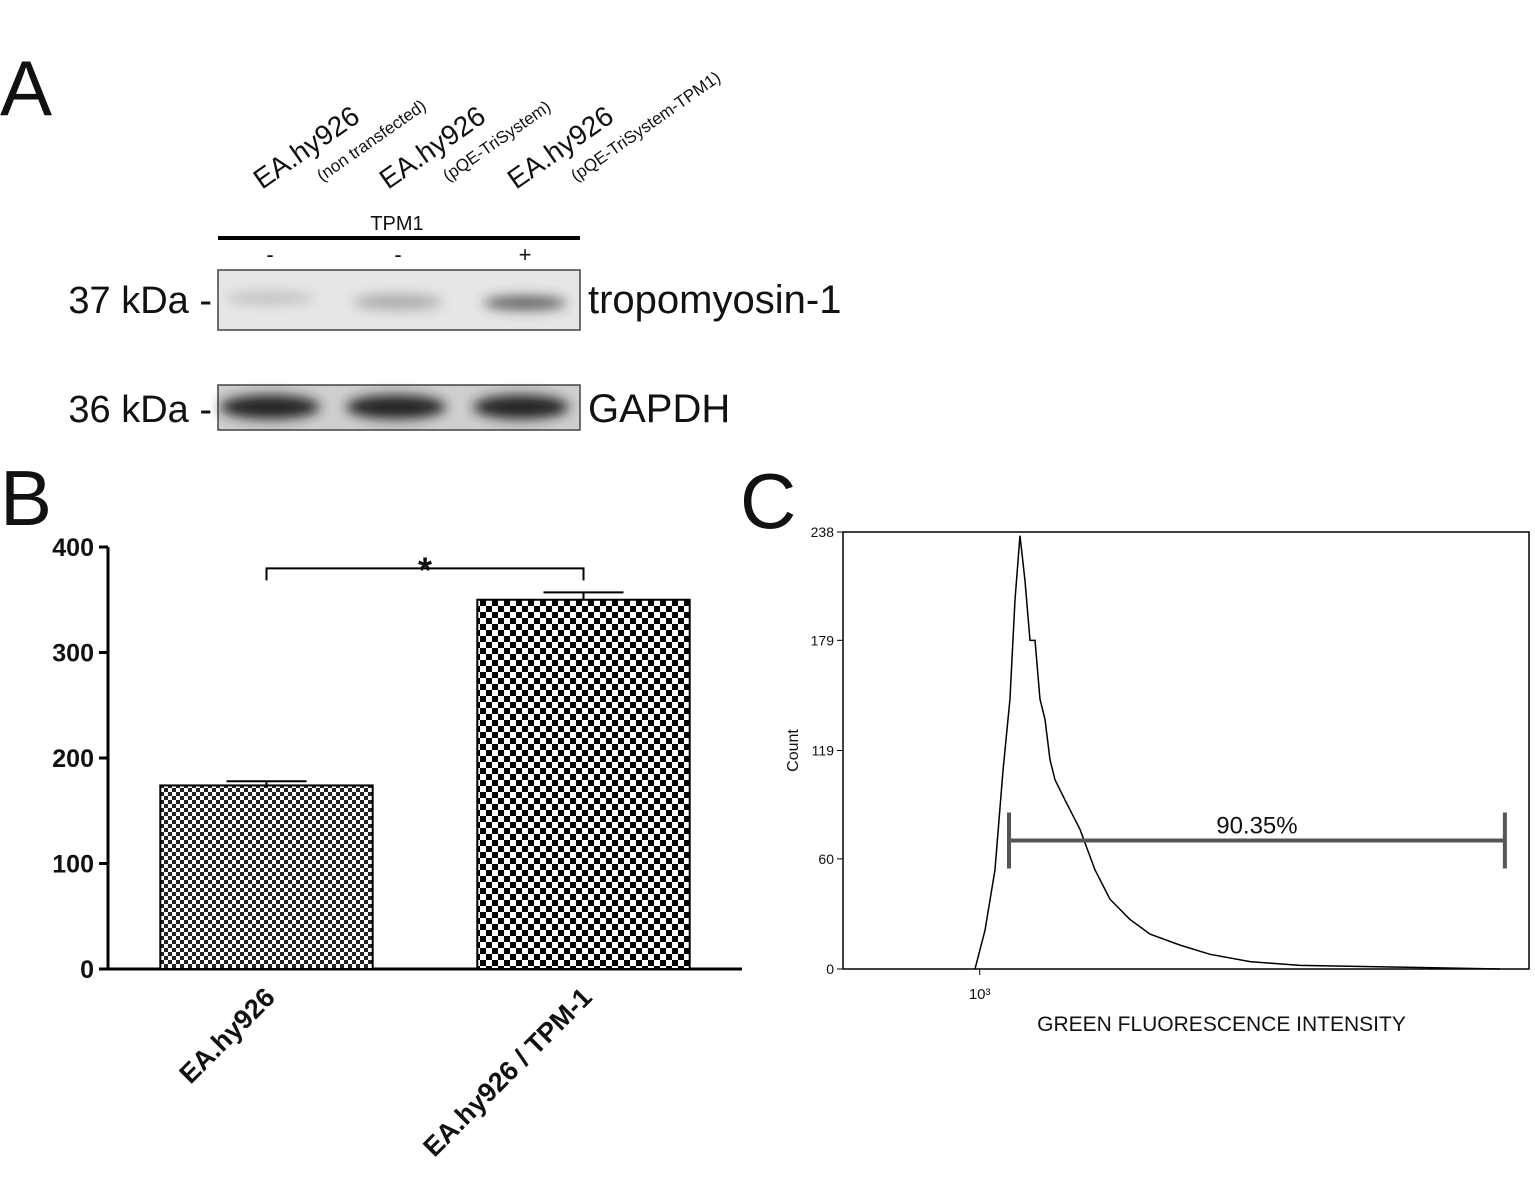 This screenshot has width=1535, height=1203. Describe the element at coordinates (73, 865) in the screenshot. I see `y-tick-label: 100` at that location.